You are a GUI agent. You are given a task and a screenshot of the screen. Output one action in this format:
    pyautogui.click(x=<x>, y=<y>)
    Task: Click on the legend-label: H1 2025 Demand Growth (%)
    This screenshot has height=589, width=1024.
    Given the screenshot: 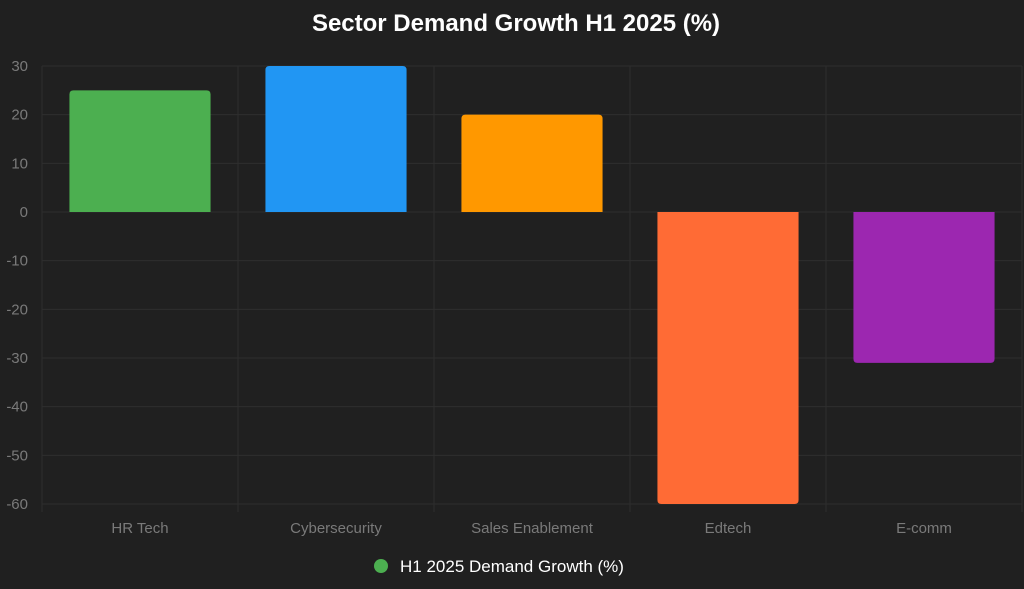 What is the action you would take?
    pyautogui.click(x=512, y=566)
    